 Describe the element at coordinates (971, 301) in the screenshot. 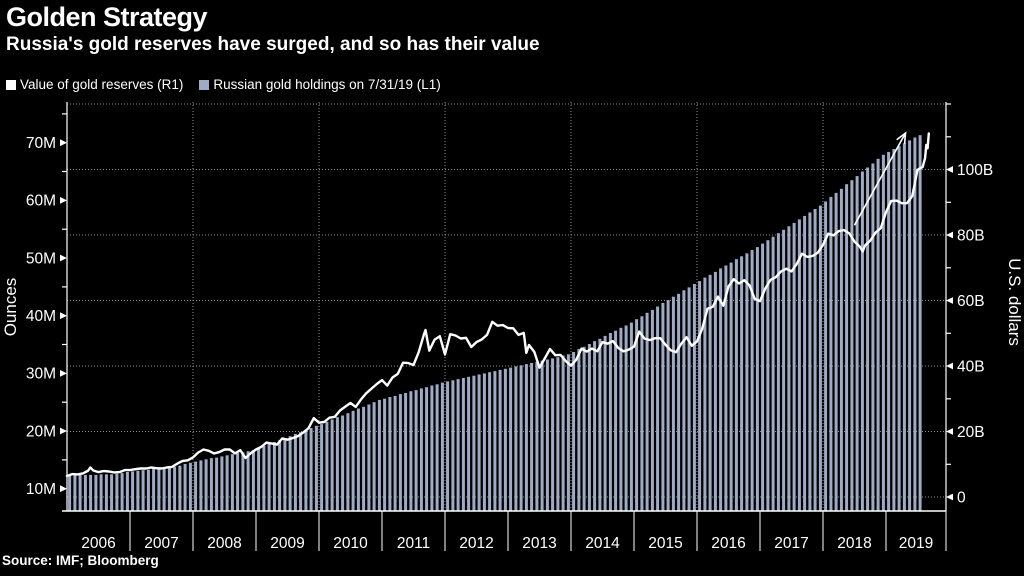

I see `right-tick-label: 60B` at that location.